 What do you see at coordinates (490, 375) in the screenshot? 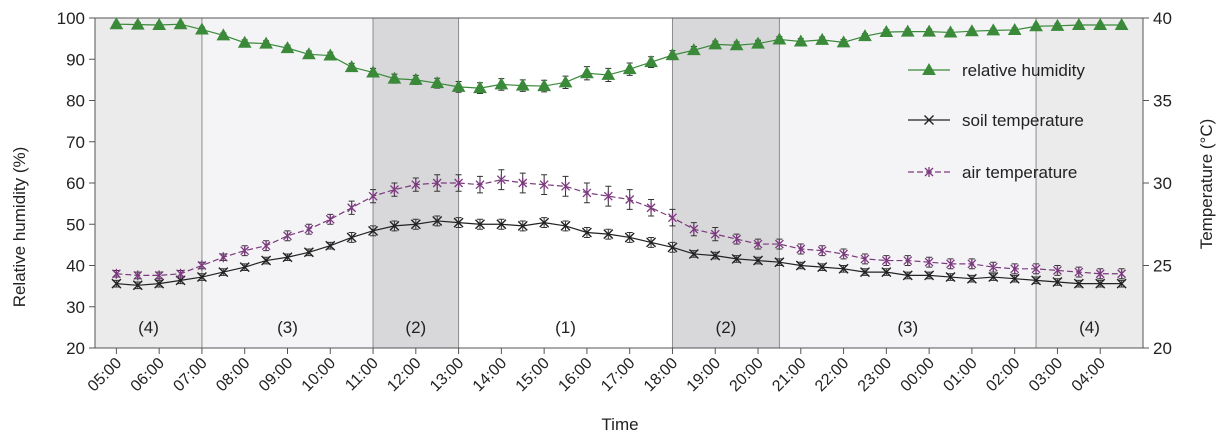
I see `x-tick-label: 14:00` at bounding box center [490, 375].